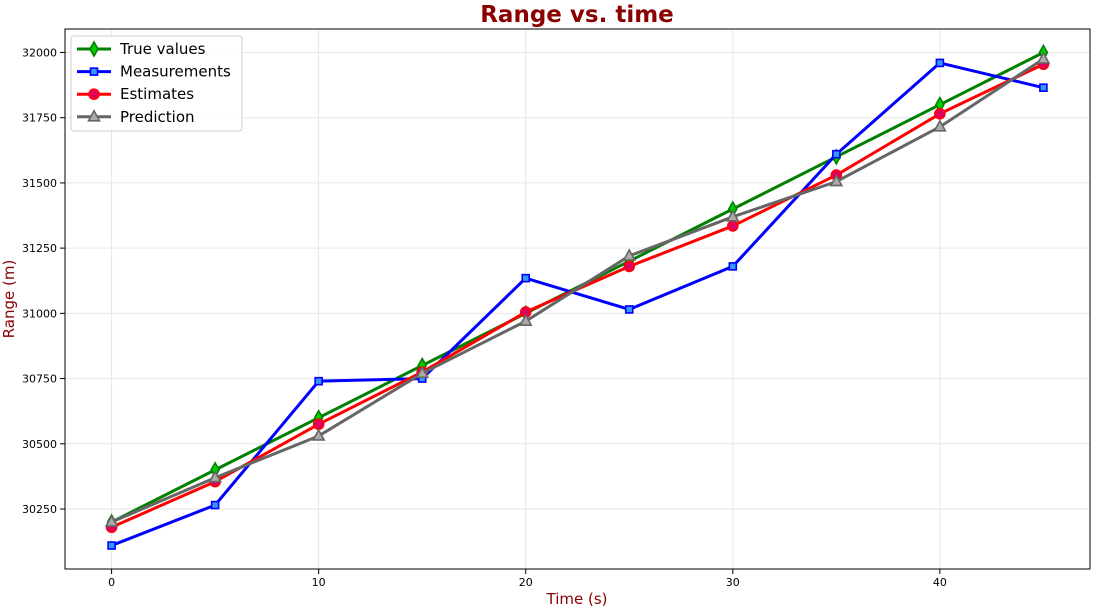  Describe the element at coordinates (39, 248) in the screenshot. I see `y-tick-label: 31250` at that location.